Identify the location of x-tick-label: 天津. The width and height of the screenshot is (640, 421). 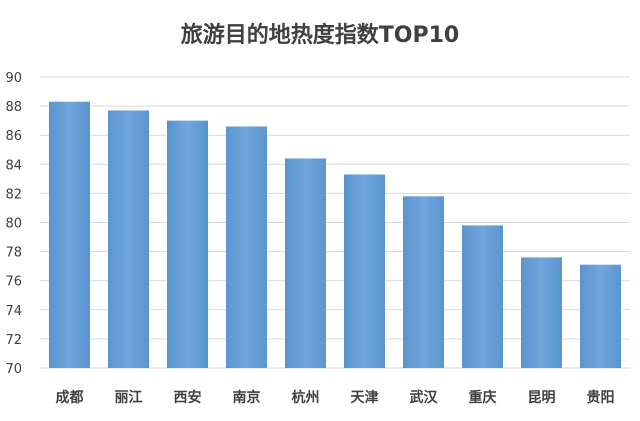
(365, 397).